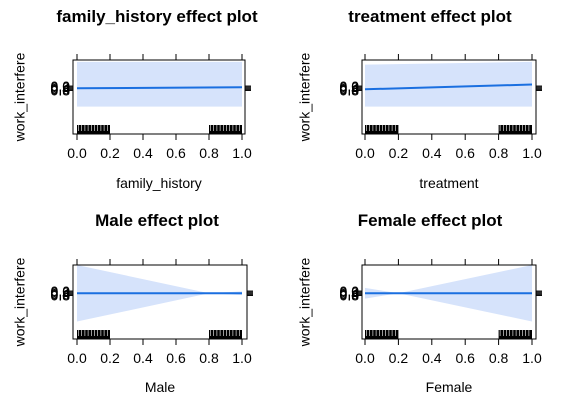  Describe the element at coordinates (160, 387) in the screenshot. I see `x-axis-label: Male` at that location.